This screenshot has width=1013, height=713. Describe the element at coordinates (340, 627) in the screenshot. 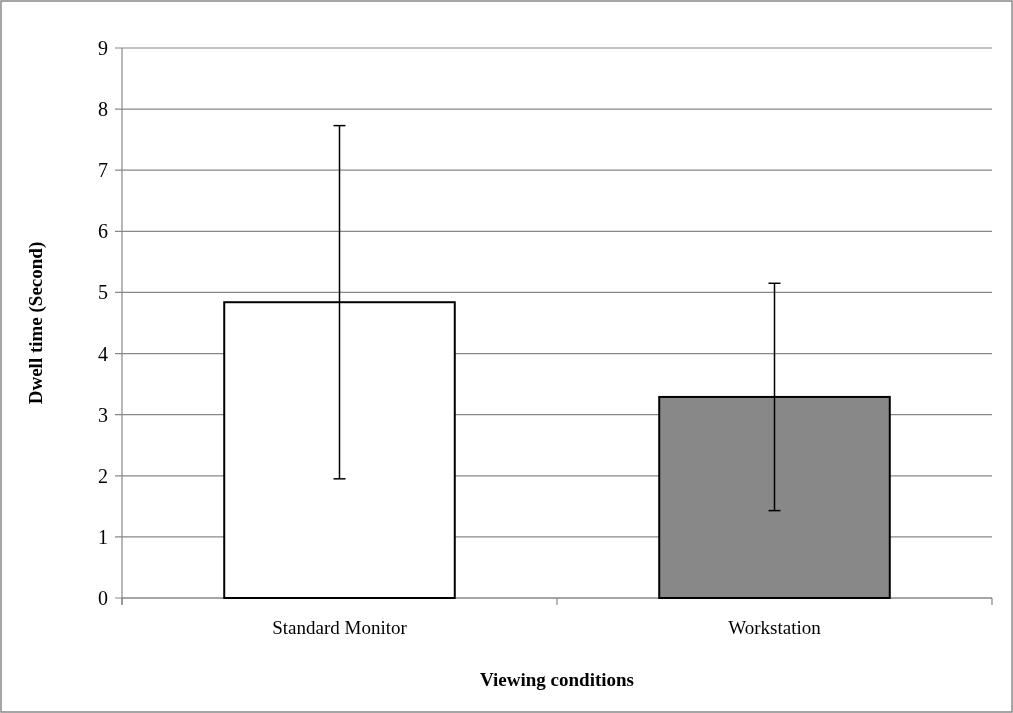

I see `x-tick-label: Standard Monitor` at that location.